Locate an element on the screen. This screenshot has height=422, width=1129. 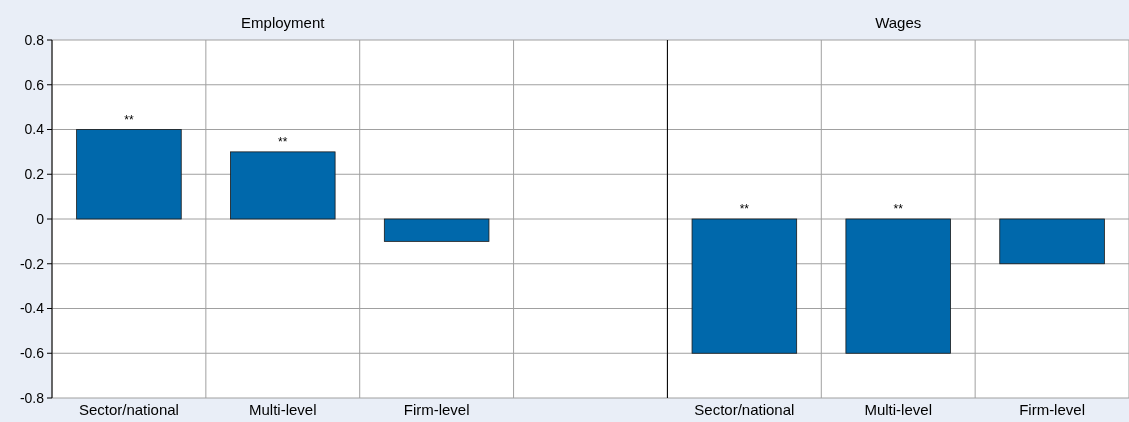
y-tick-label: -0.8 is located at coordinates (32, 397).